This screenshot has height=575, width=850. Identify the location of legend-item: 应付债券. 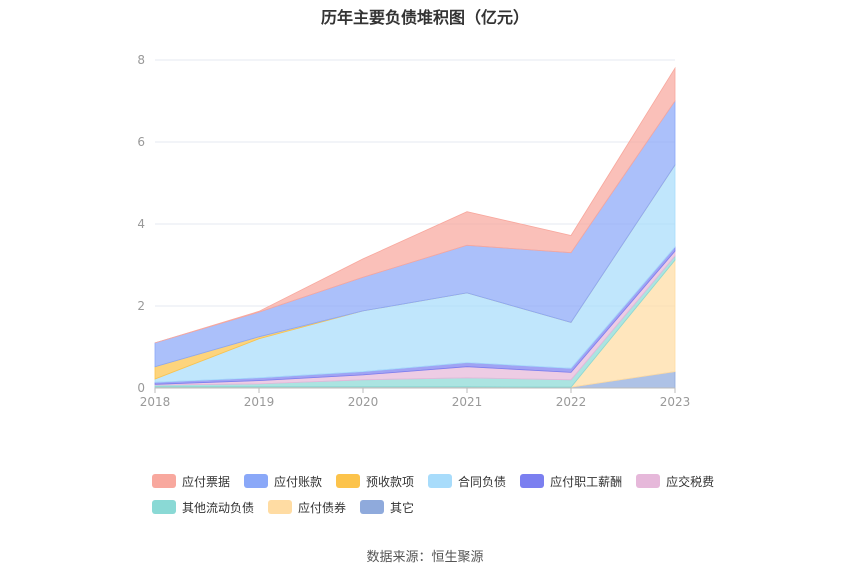
(307, 507).